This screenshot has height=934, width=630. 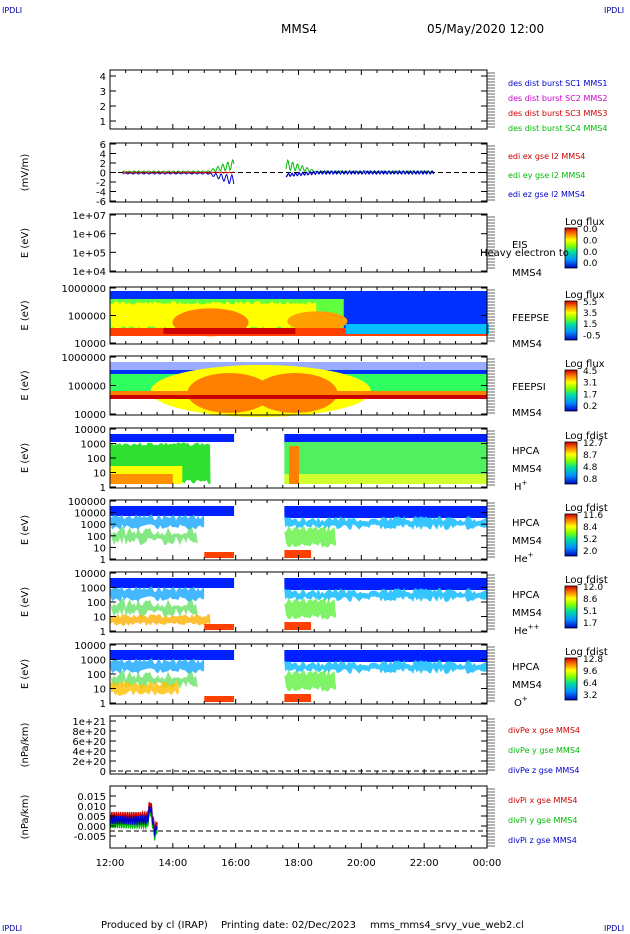 I want to click on y-axis-label: (nPa/km), so click(x=25, y=745).